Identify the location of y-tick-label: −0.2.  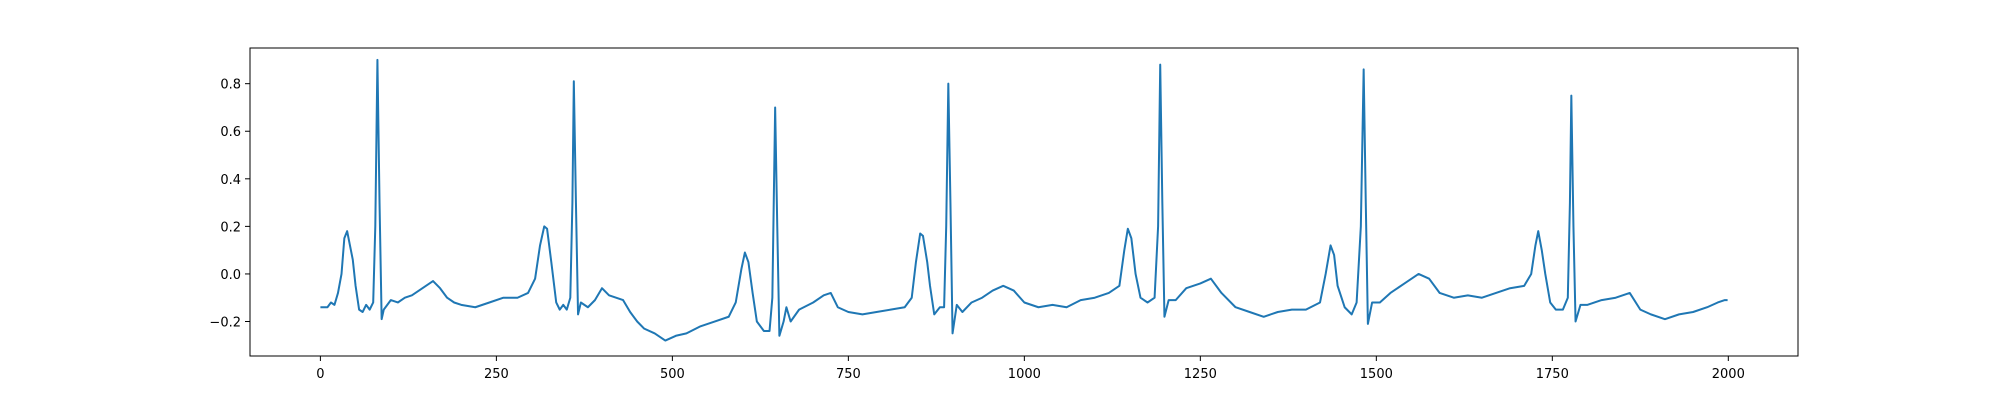
(225, 323).